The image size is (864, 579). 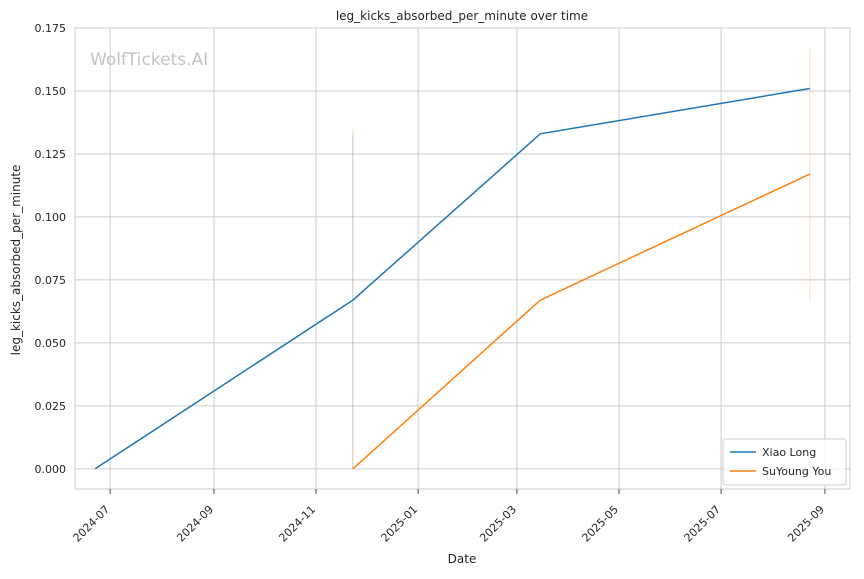 What do you see at coordinates (92, 524) in the screenshot?
I see `x-tick-label: 2024-07` at bounding box center [92, 524].